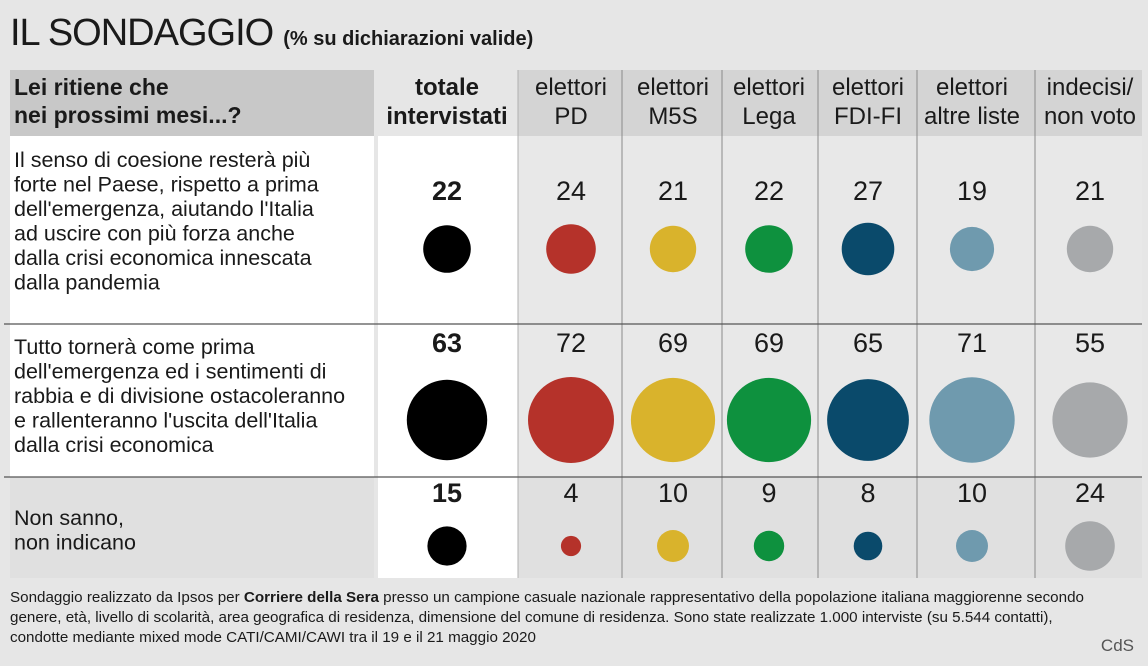 The image size is (1148, 666). I want to click on row-2-label-line: dalla crisi economica, so click(114, 445).